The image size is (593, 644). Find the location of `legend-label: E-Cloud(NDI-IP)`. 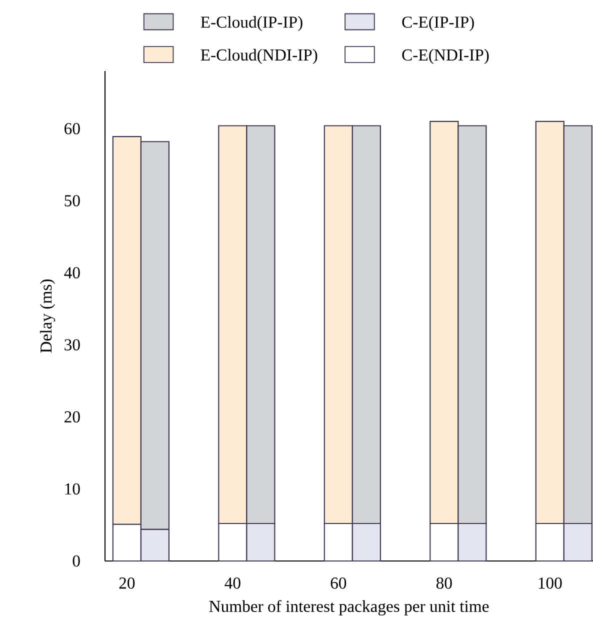

legend-label: E-Cloud(NDI-IP) is located at coordinates (259, 56).